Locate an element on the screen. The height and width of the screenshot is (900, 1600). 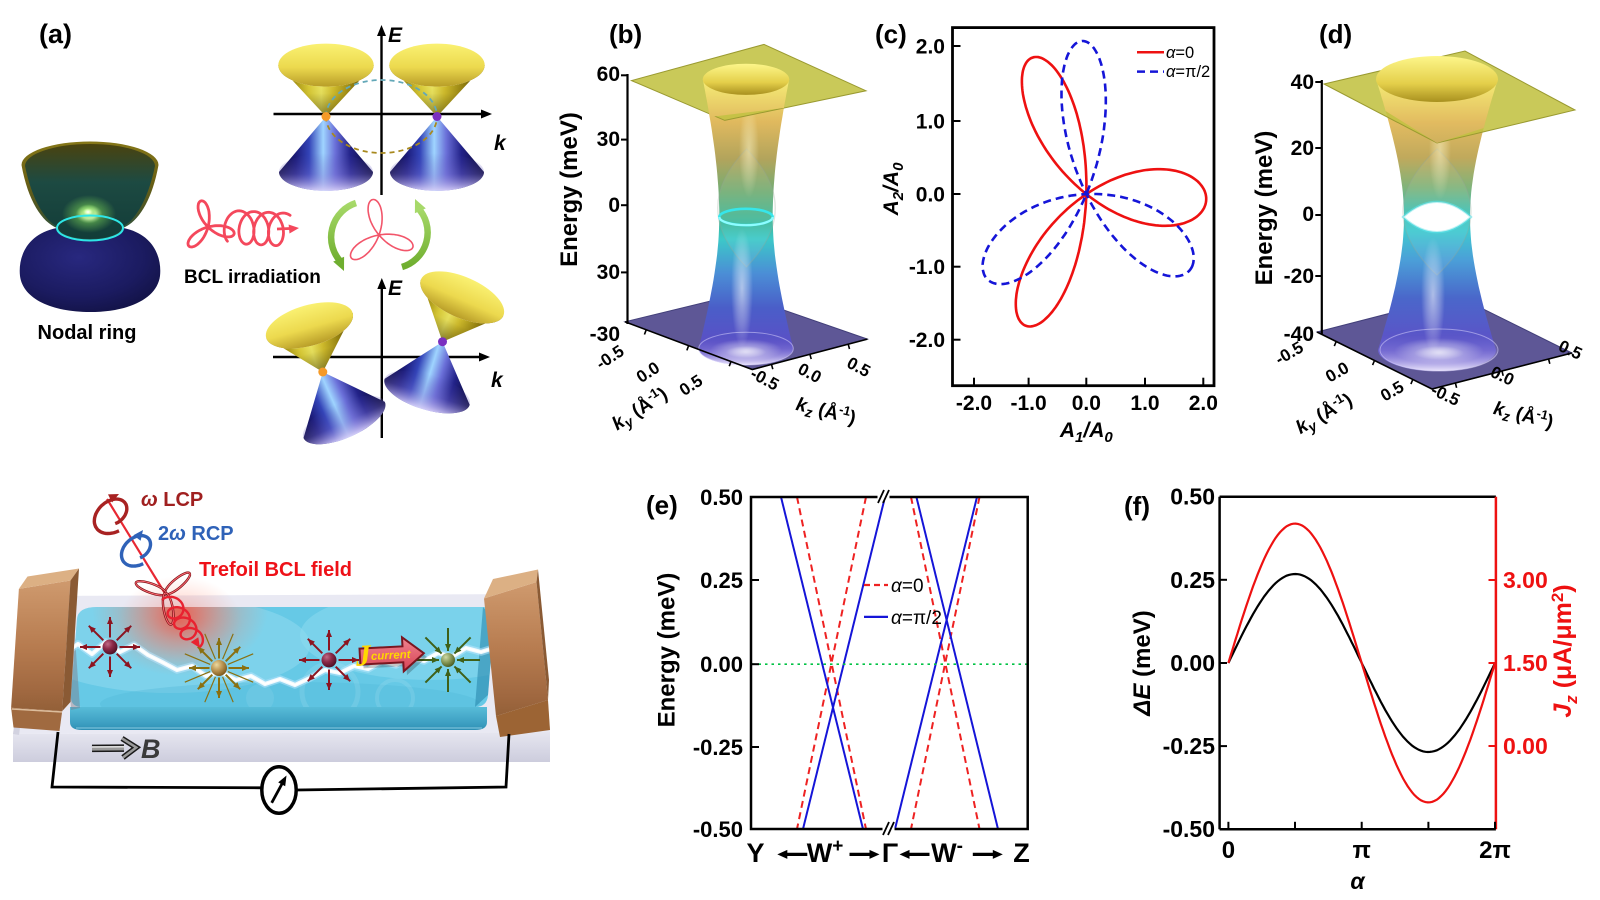
svg-text: -30 is located at coordinates (605, 334).